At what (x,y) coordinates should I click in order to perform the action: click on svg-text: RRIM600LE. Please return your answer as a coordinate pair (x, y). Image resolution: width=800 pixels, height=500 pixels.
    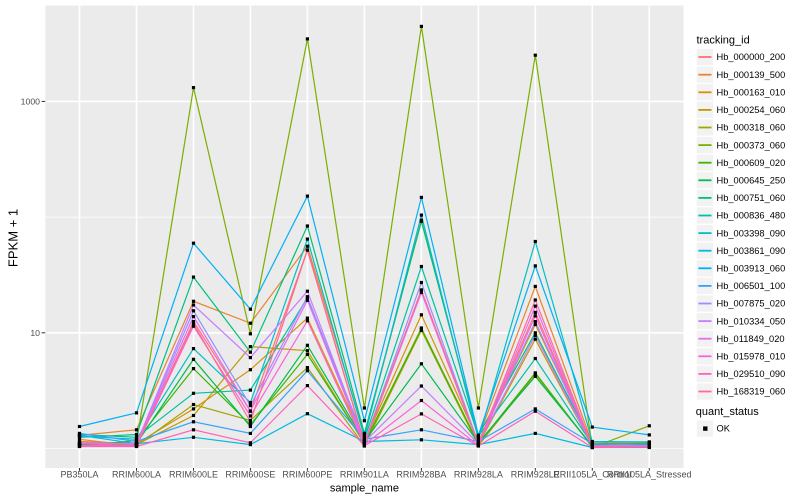
    Looking at the image, I should click on (193, 475).